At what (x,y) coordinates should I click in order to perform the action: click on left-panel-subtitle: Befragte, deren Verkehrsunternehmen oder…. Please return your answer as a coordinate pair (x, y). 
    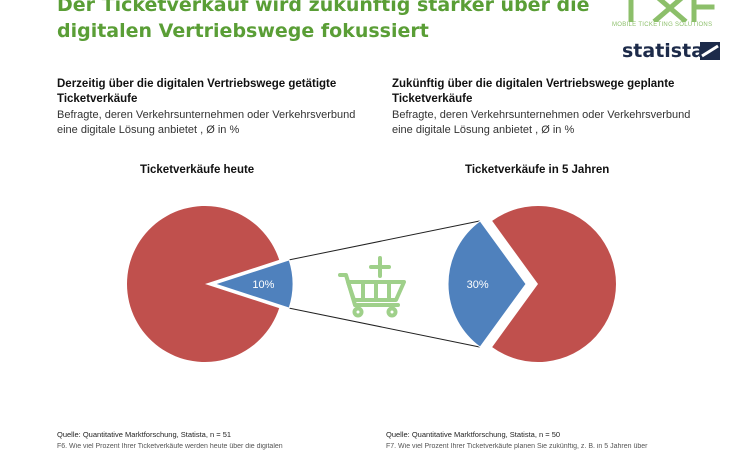
    Looking at the image, I should click on (206, 122).